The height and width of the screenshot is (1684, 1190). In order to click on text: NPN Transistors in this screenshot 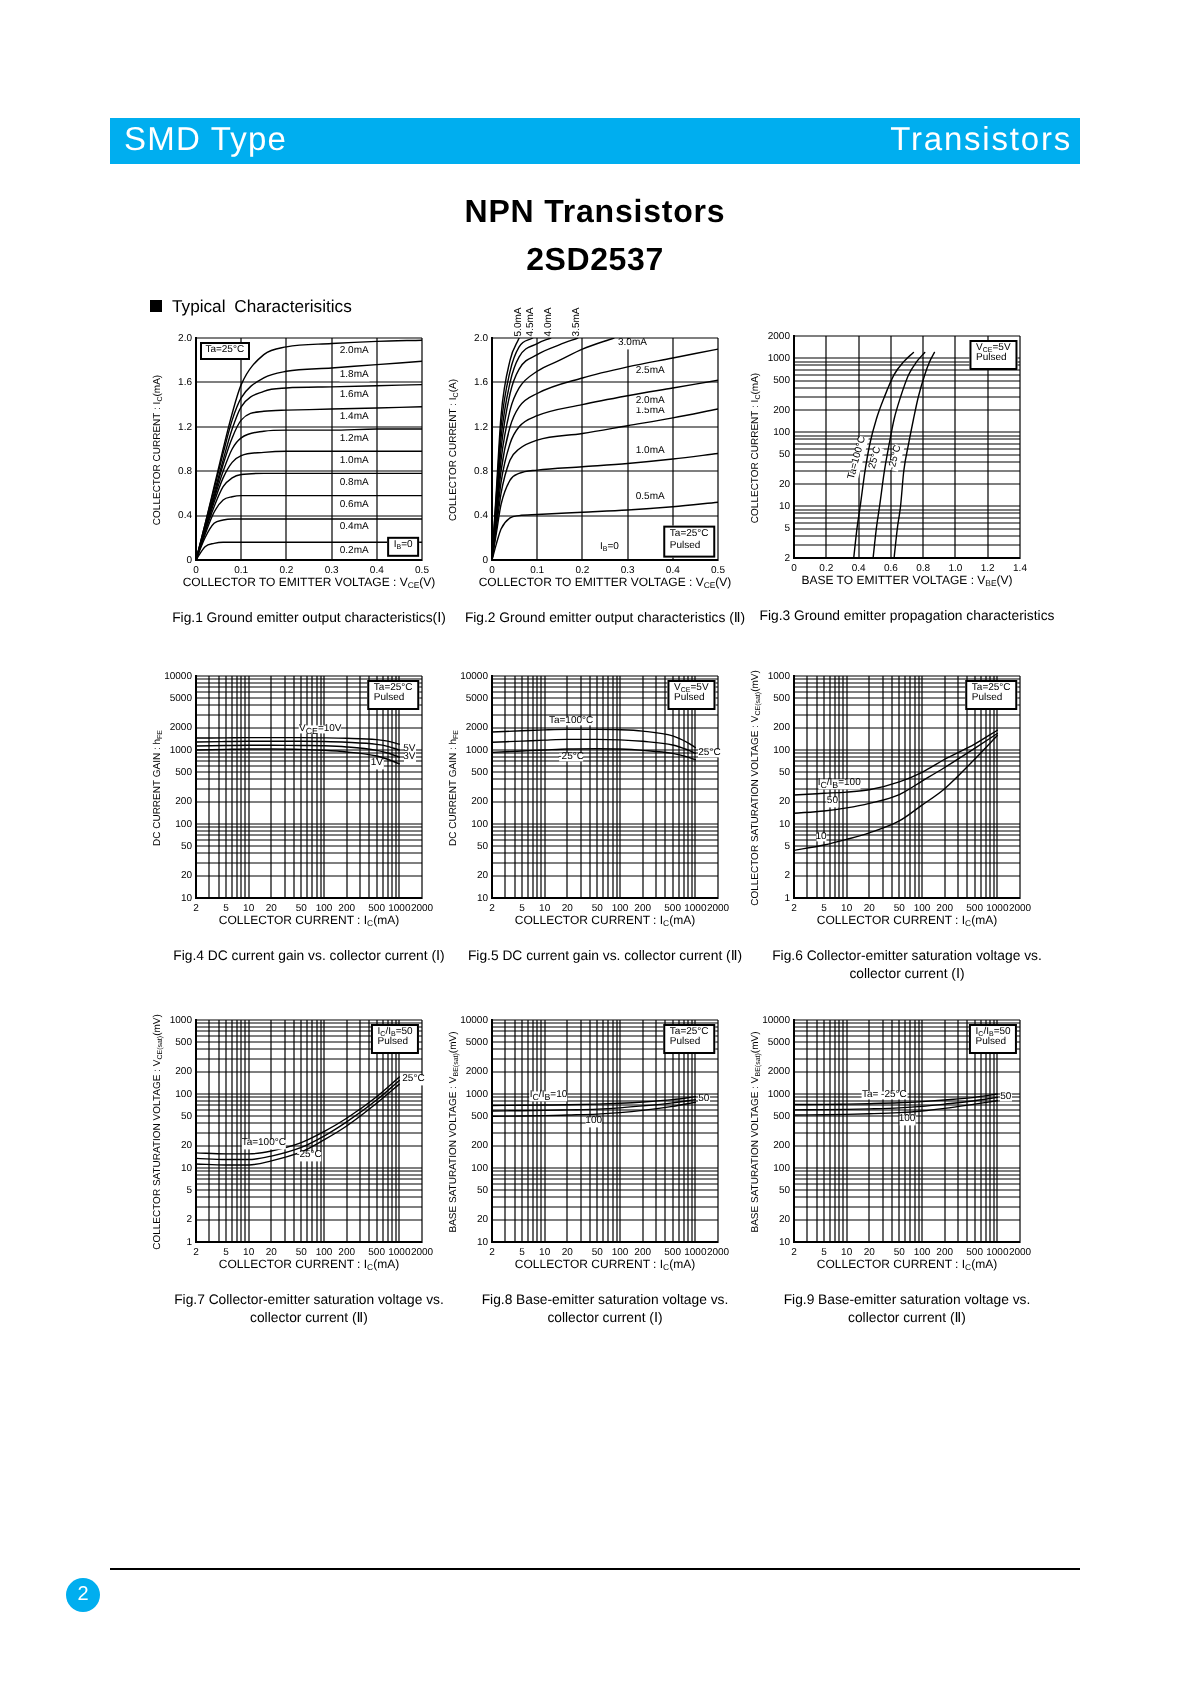, I will do `click(595, 214)`.